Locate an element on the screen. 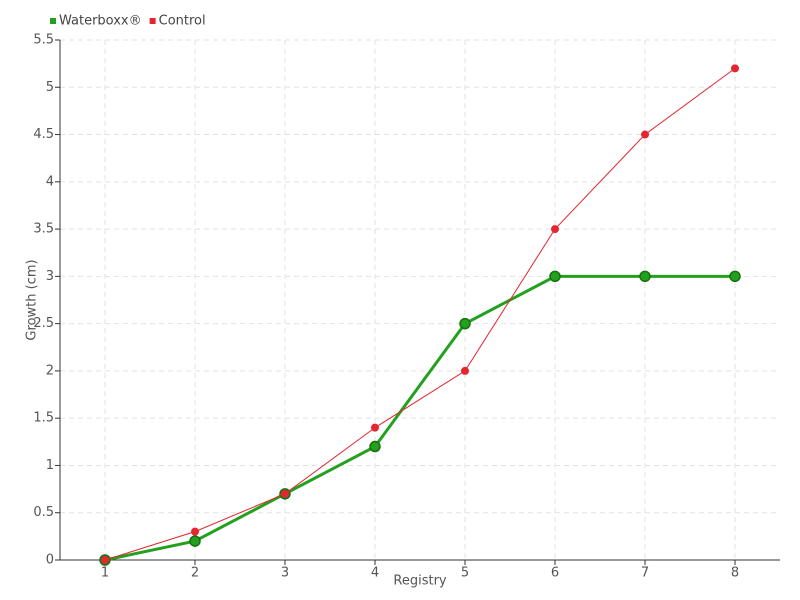 The height and width of the screenshot is (600, 800). y-tick-label: 2.5 is located at coordinates (43, 323).